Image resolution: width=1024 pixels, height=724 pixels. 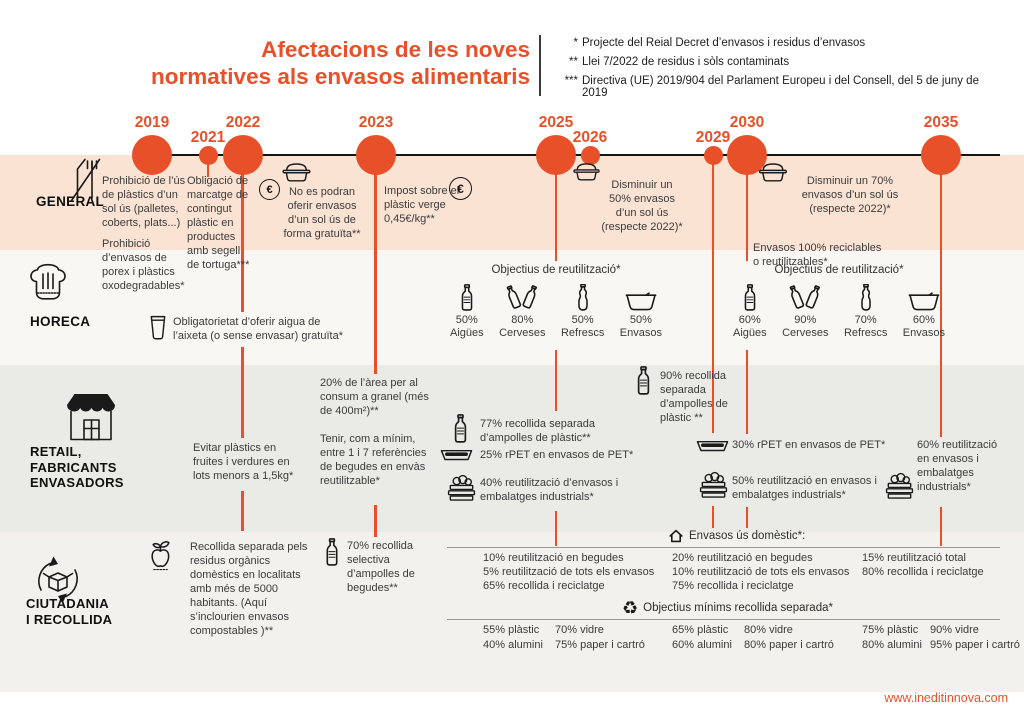 I want to click on goal-cerveses: 80% Cerveses, so click(x=522, y=310).